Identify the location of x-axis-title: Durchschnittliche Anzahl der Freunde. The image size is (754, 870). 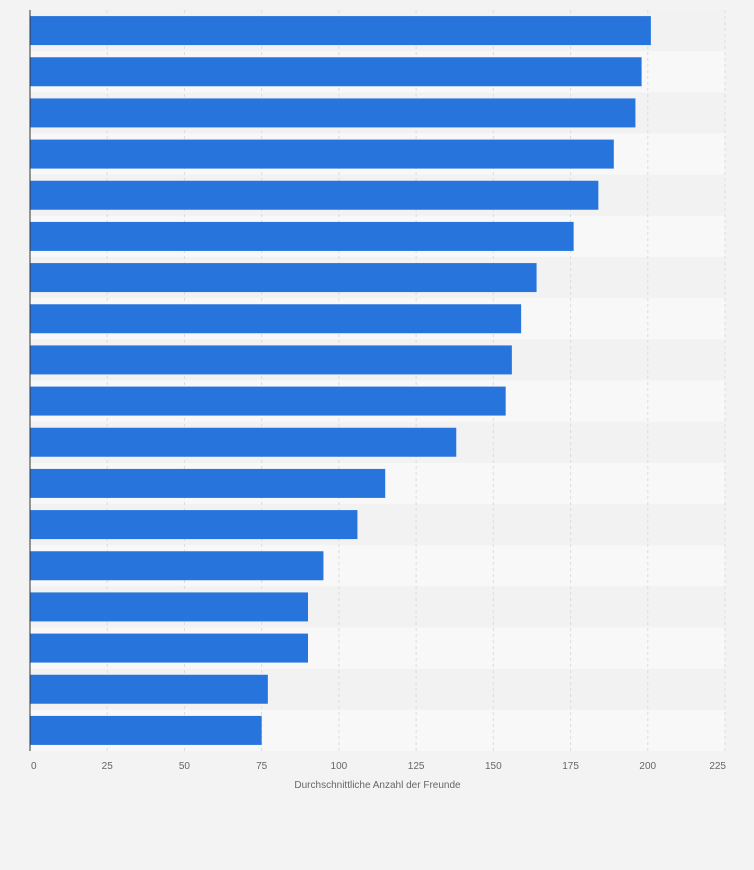
(377, 785).